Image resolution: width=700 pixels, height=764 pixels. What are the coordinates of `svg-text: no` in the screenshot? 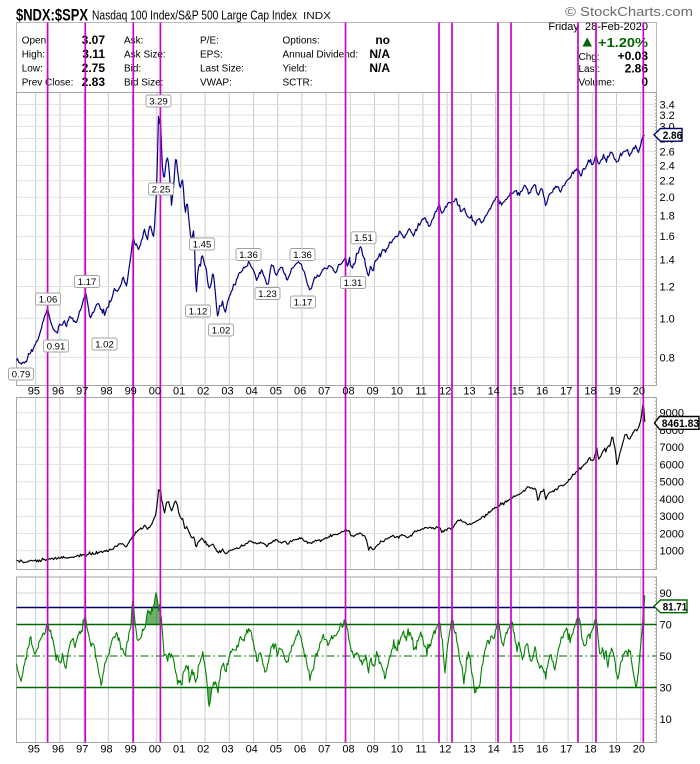 It's located at (382, 40).